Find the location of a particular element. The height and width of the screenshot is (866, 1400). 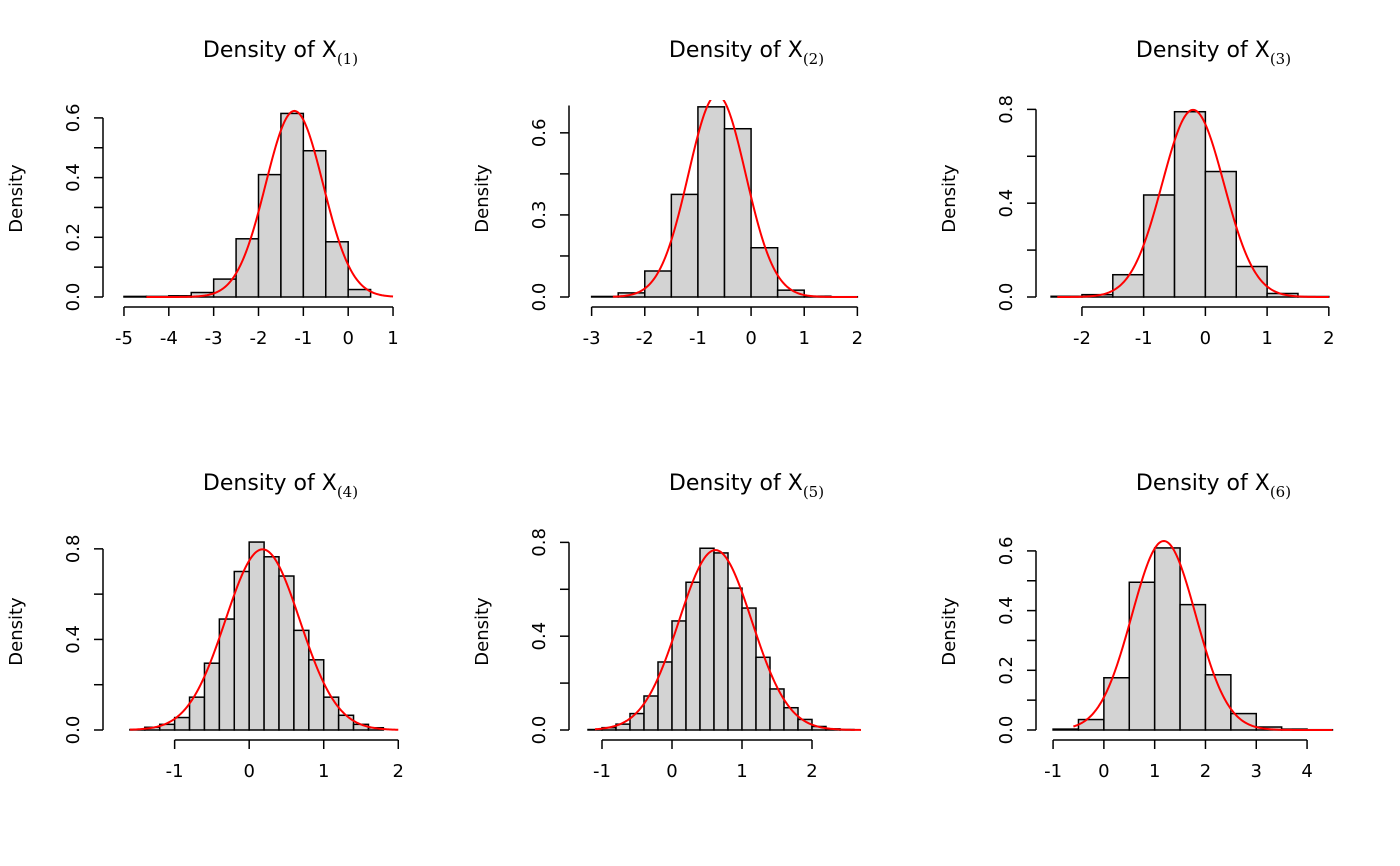

x-tick-label: 4 is located at coordinates (1306, 771).